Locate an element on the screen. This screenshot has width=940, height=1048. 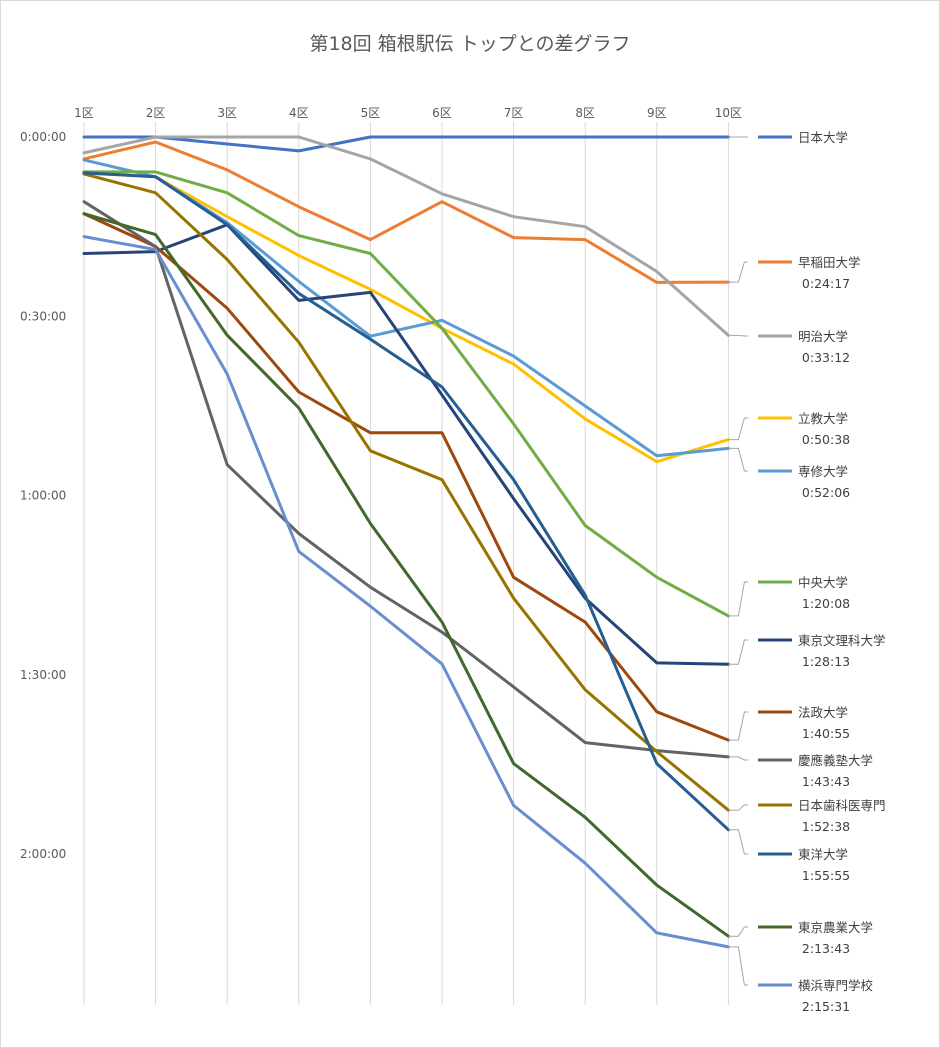
legend-series-time: 1:28:13 is located at coordinates (826, 661).